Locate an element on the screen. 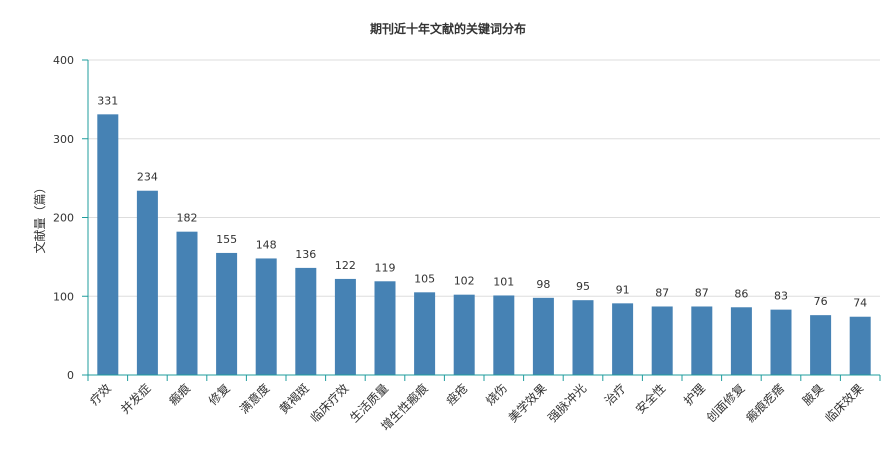 The width and height of the screenshot is (896, 462). x-tick-label: 修复 is located at coordinates (219, 395).